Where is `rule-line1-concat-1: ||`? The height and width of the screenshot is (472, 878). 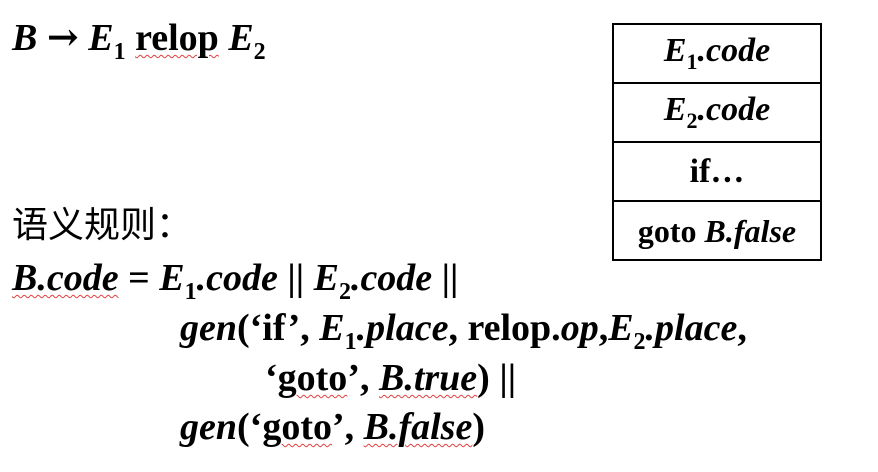 rule-line1-concat-1: || is located at coordinates (295, 278).